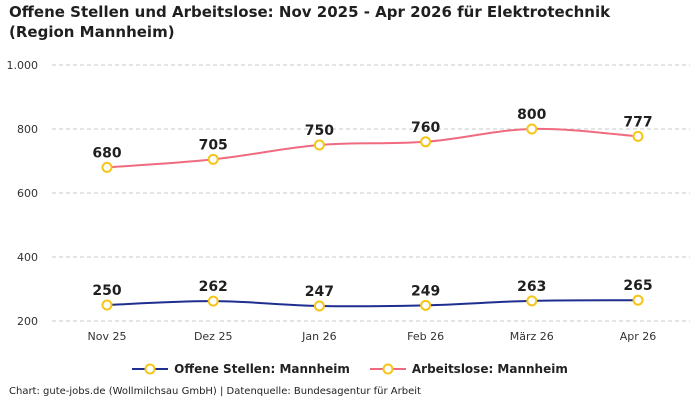  What do you see at coordinates (23, 65) in the screenshot?
I see `y-tick-label: 1.000` at bounding box center [23, 65].